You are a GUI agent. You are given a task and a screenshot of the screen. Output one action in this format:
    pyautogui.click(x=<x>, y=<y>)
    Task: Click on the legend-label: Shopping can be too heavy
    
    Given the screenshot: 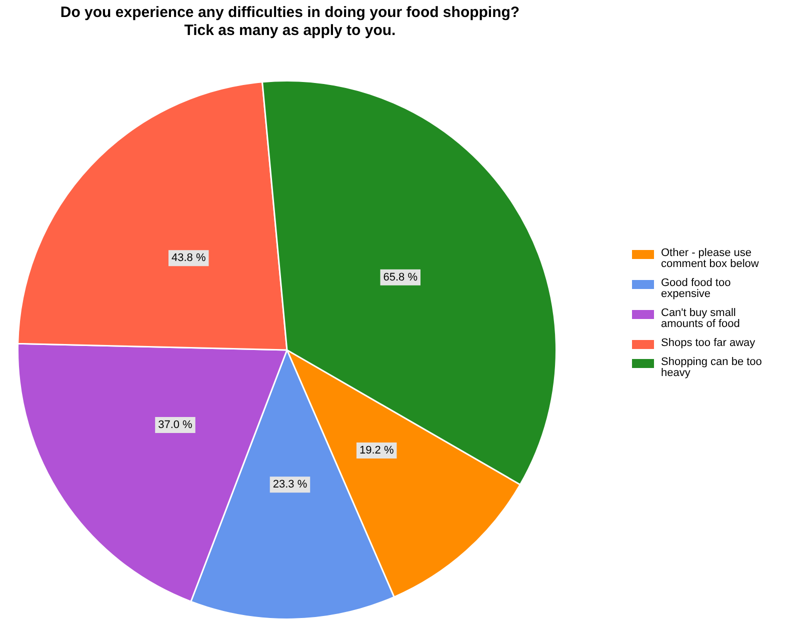 What is the action you would take?
    pyautogui.click(x=712, y=367)
    